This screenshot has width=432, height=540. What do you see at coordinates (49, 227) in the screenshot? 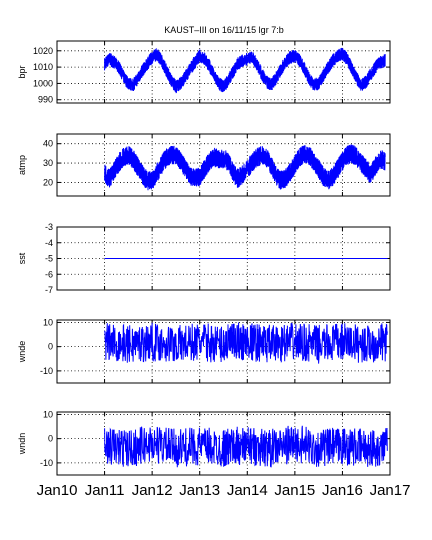
I see `y-tick-label: -3` at bounding box center [49, 227].